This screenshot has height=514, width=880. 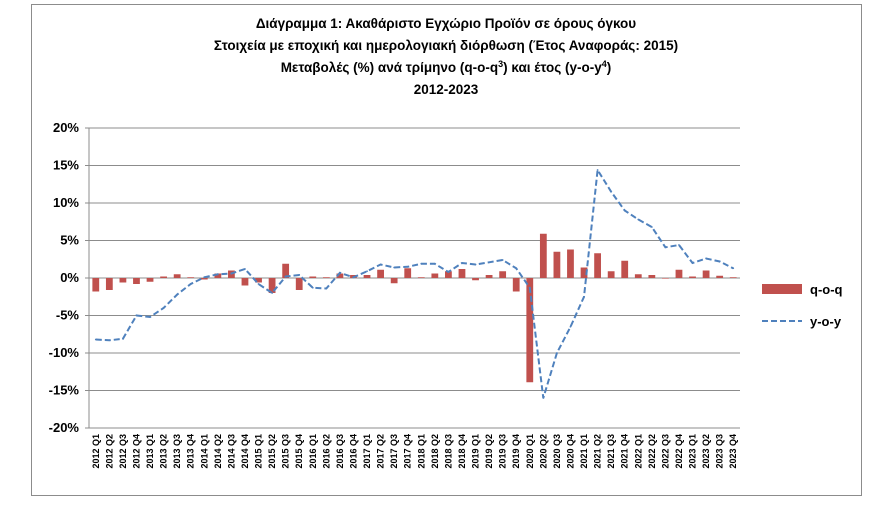 What do you see at coordinates (625, 451) in the screenshot?
I see `x-tick-label: 2021 Q4` at bounding box center [625, 451].